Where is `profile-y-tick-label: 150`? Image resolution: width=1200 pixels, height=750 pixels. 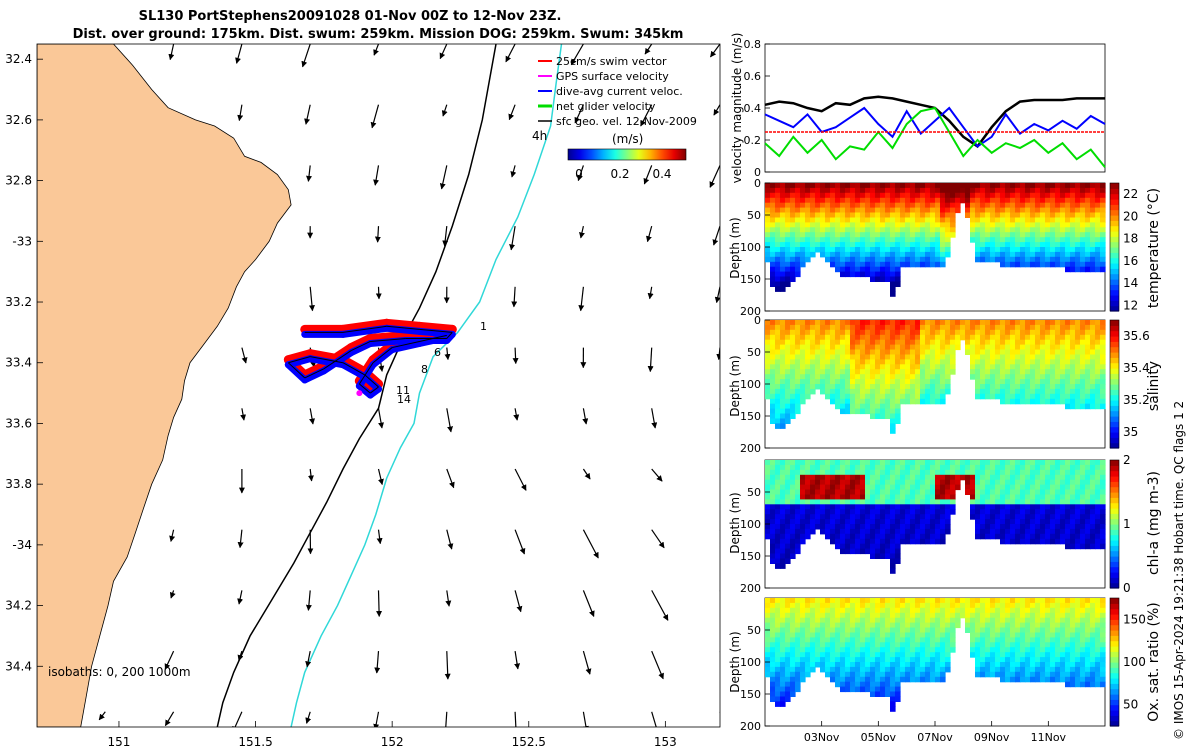
profile-y-tick-label: 150 is located at coordinates (750, 279).